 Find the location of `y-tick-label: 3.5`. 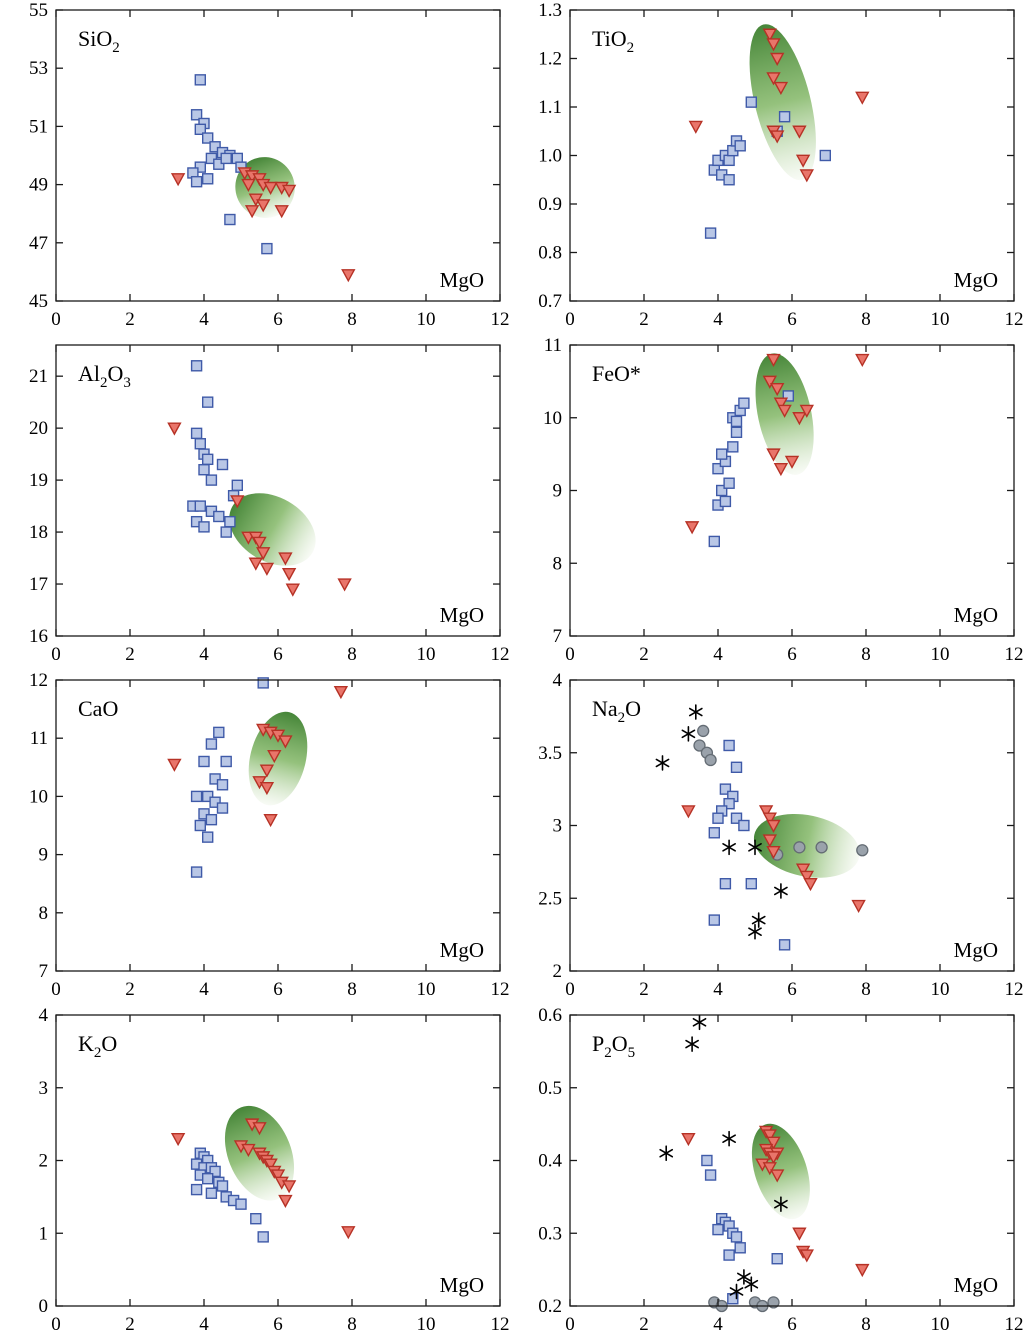

y-tick-label: 3.5 is located at coordinates (550, 753).